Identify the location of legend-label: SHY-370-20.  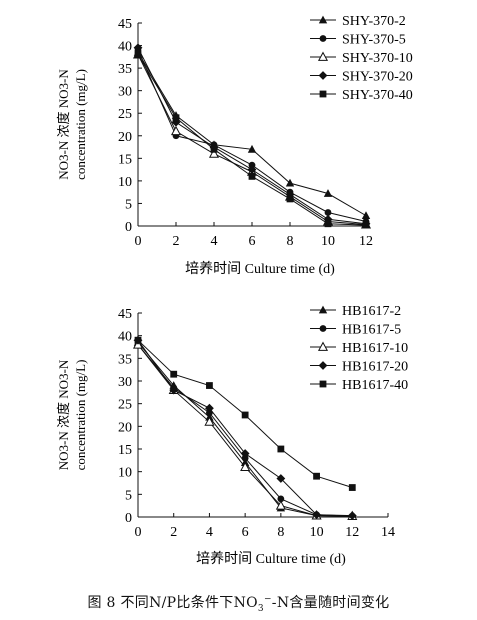
(377, 77).